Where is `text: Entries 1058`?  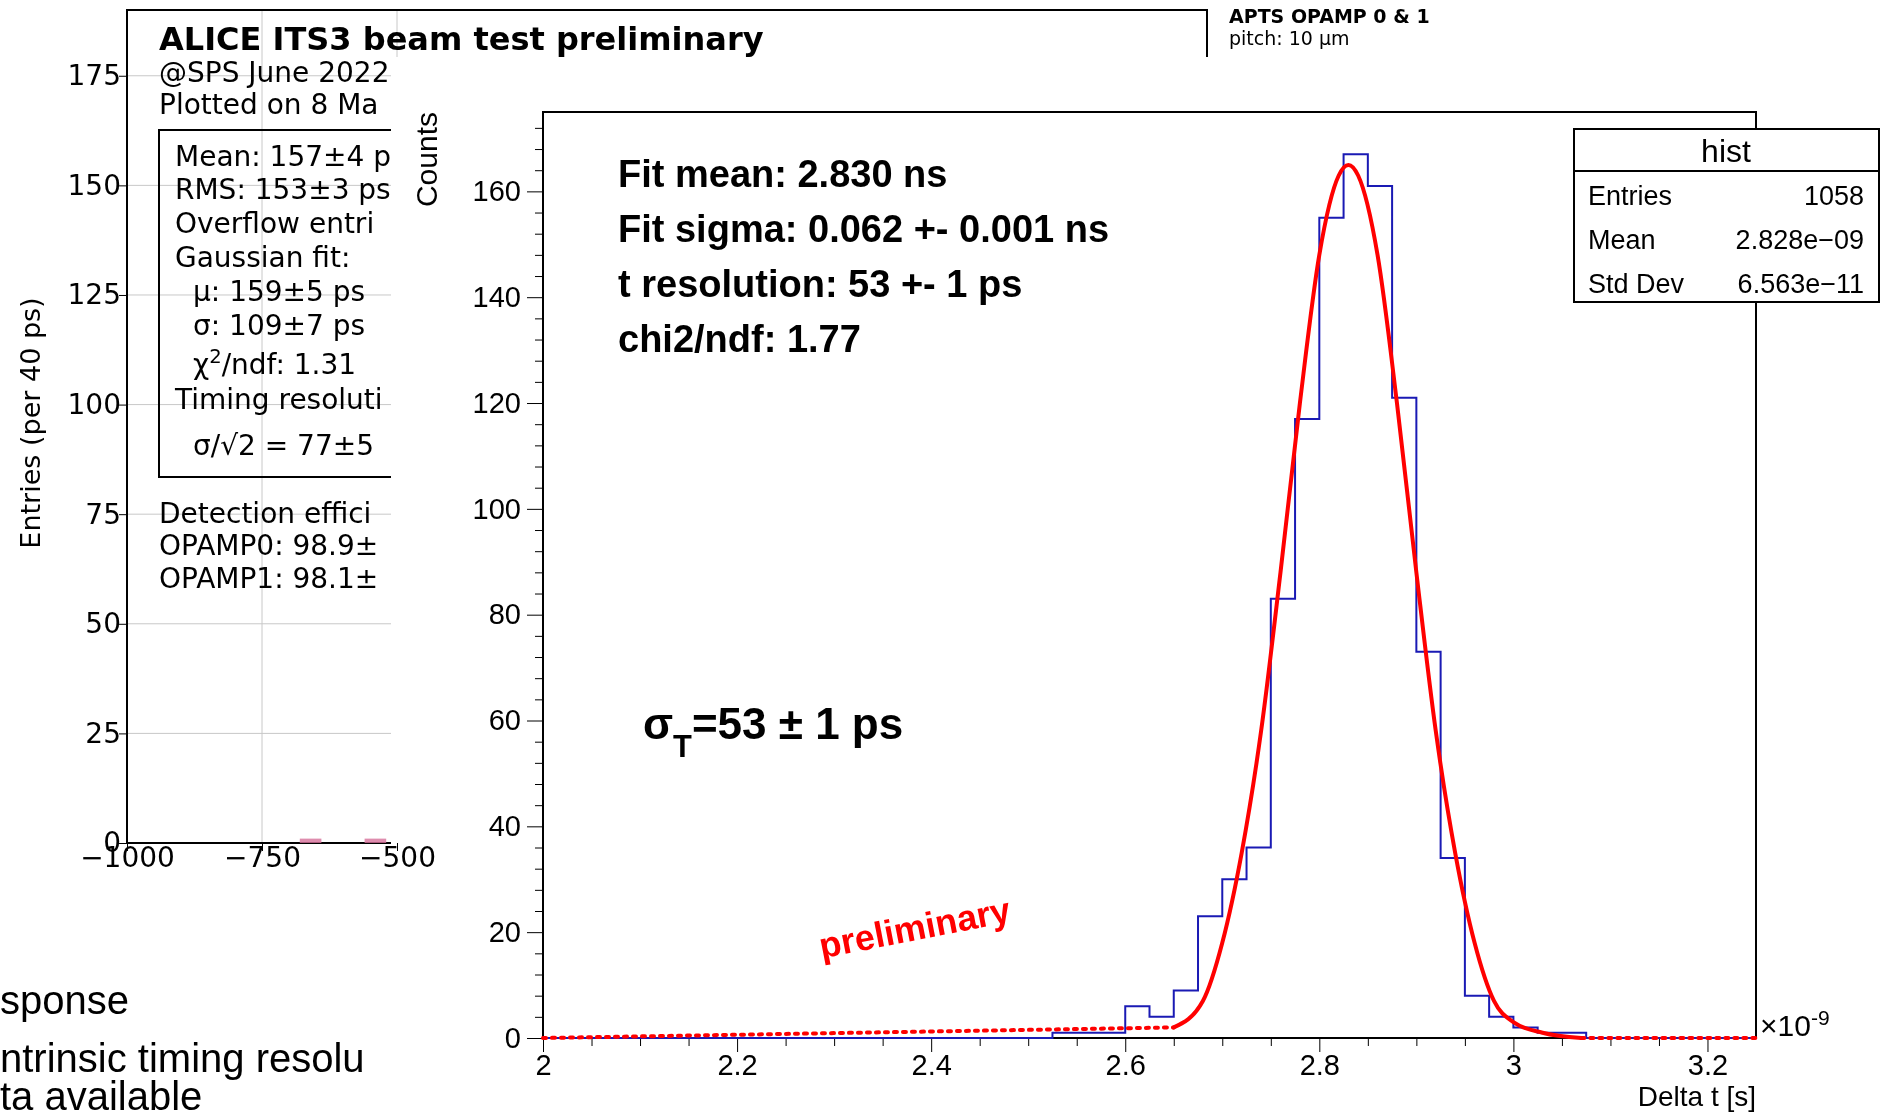 text: Entries 1058 is located at coordinates (1726, 196).